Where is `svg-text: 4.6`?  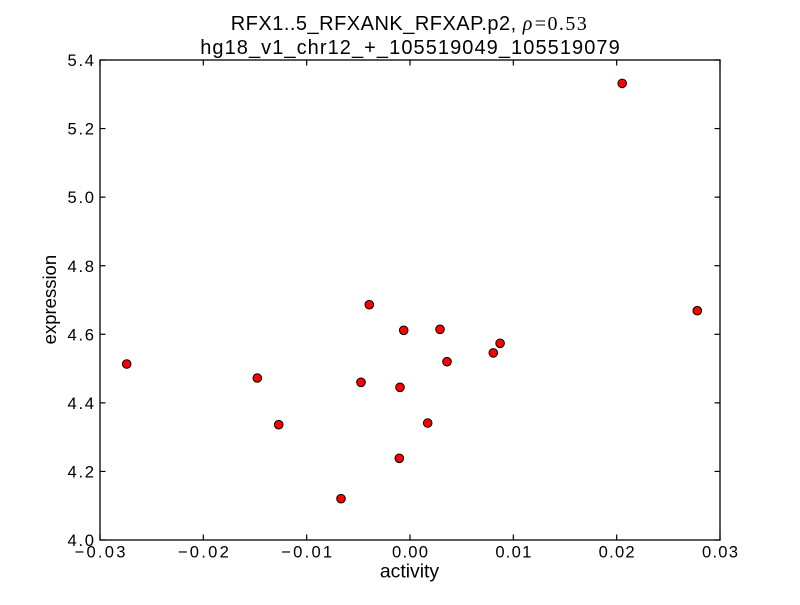
svg-text: 4.6 is located at coordinates (81, 334).